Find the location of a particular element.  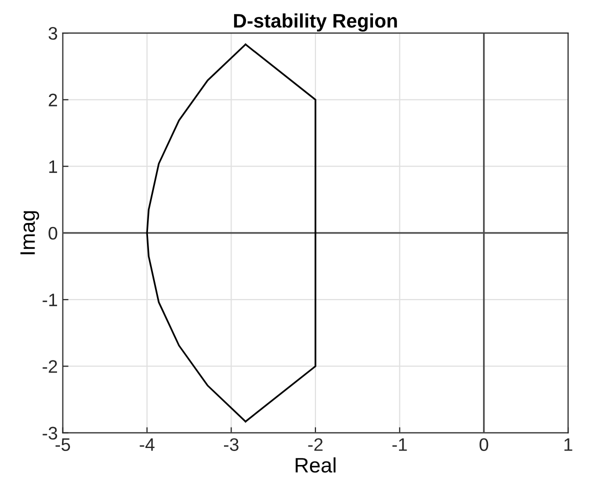

y-axis-title: Imag is located at coordinates (30, 232).